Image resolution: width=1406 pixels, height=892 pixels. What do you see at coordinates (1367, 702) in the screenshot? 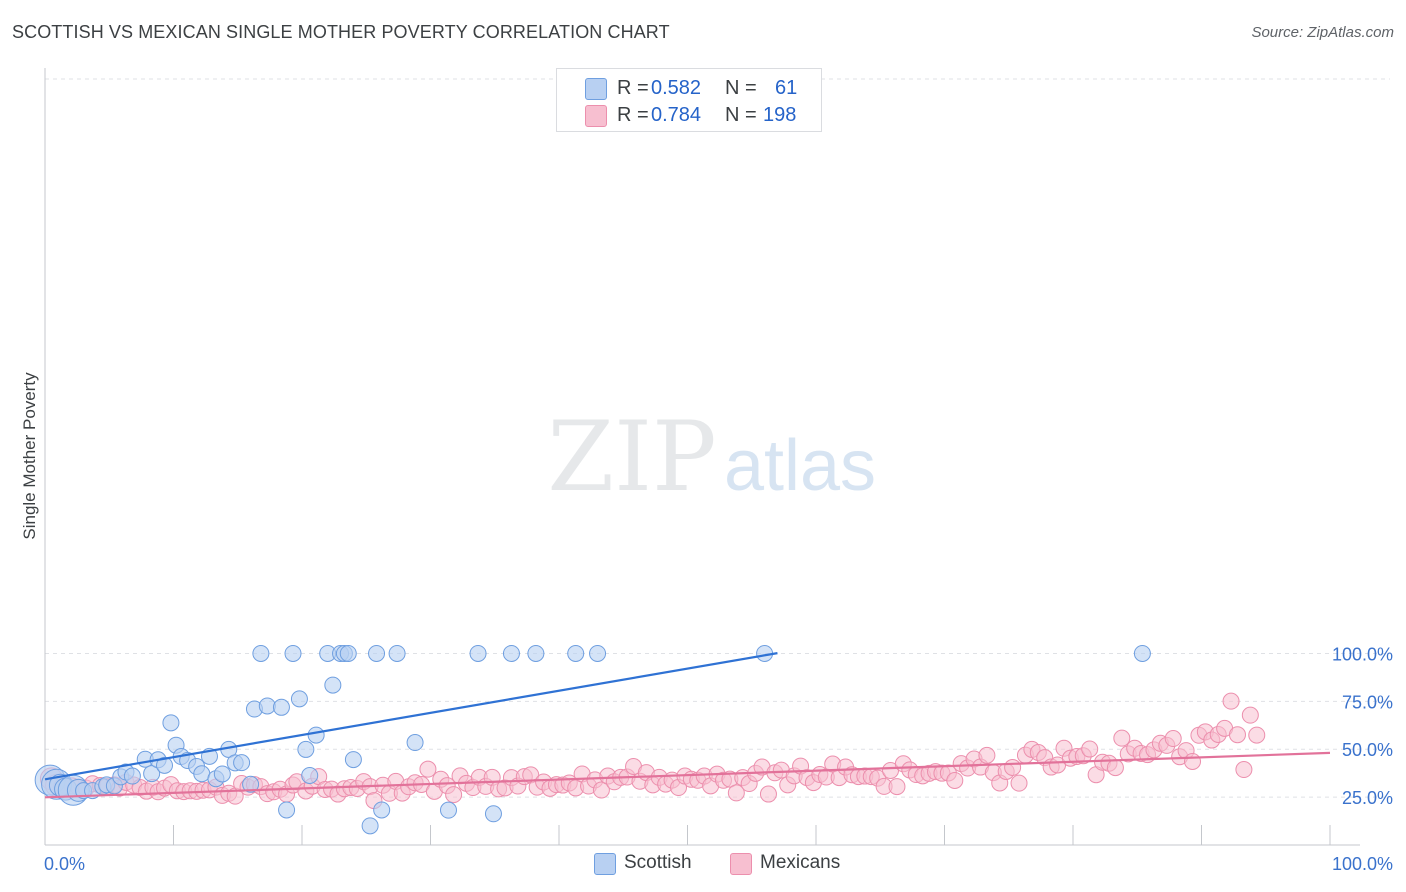
I see `y-tick-label: 75.0%` at bounding box center [1367, 702].